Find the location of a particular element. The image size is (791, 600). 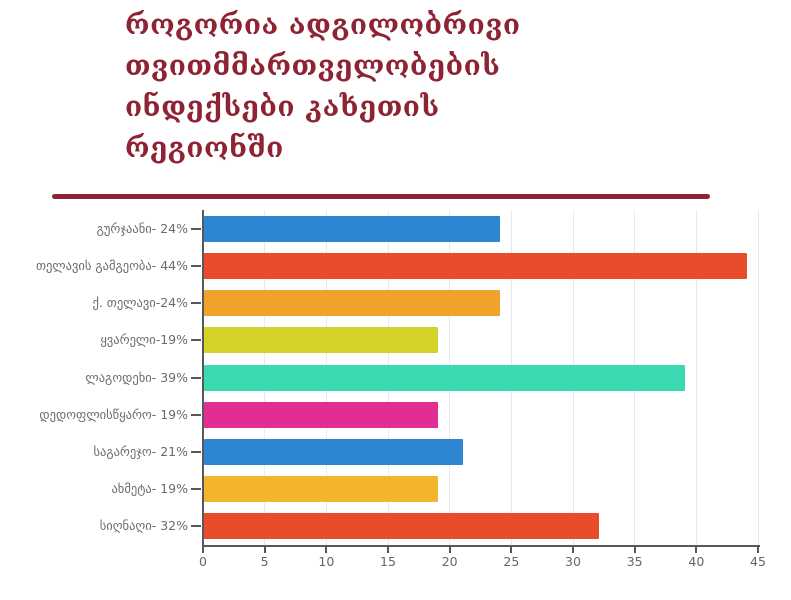

category-label: ლაგოდეხი- 39% is located at coordinates (136, 377).